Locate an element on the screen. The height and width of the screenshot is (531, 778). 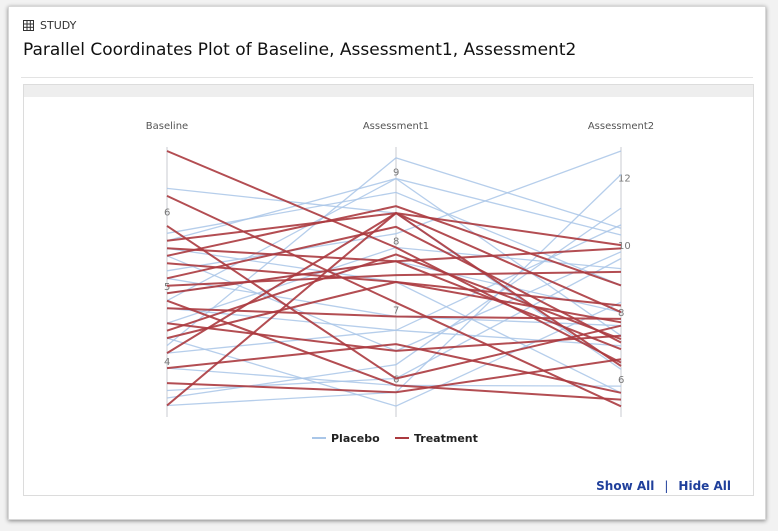
table-grid-icon is located at coordinates (28, 25).